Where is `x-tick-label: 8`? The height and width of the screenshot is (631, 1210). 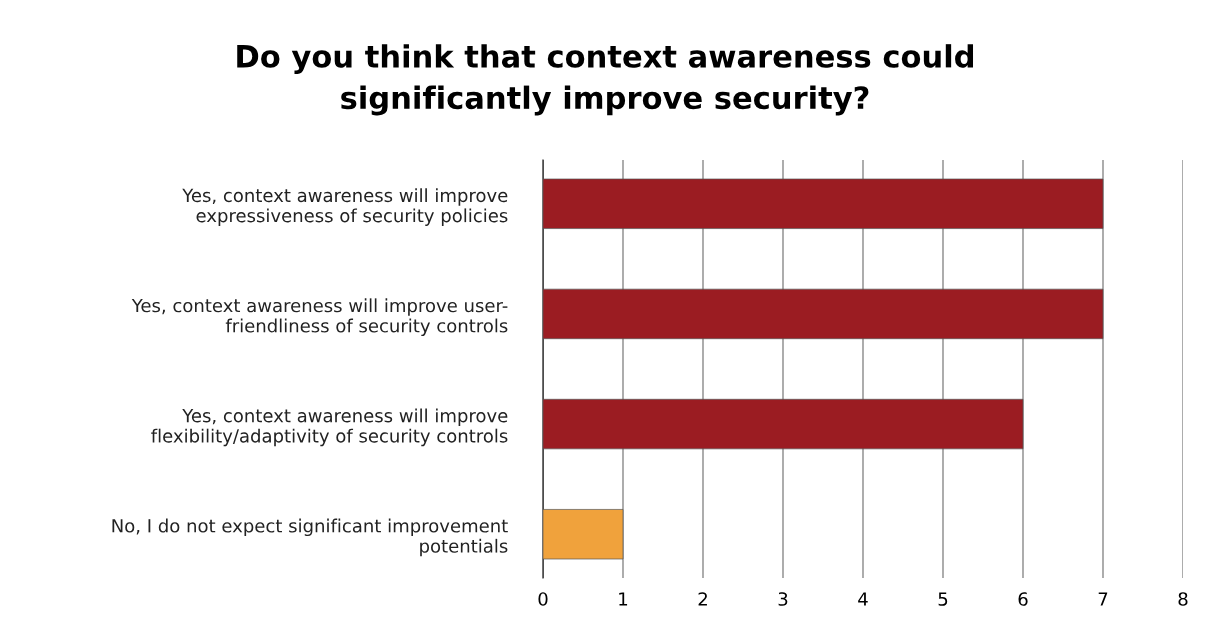 x-tick-label: 8 is located at coordinates (1183, 599).